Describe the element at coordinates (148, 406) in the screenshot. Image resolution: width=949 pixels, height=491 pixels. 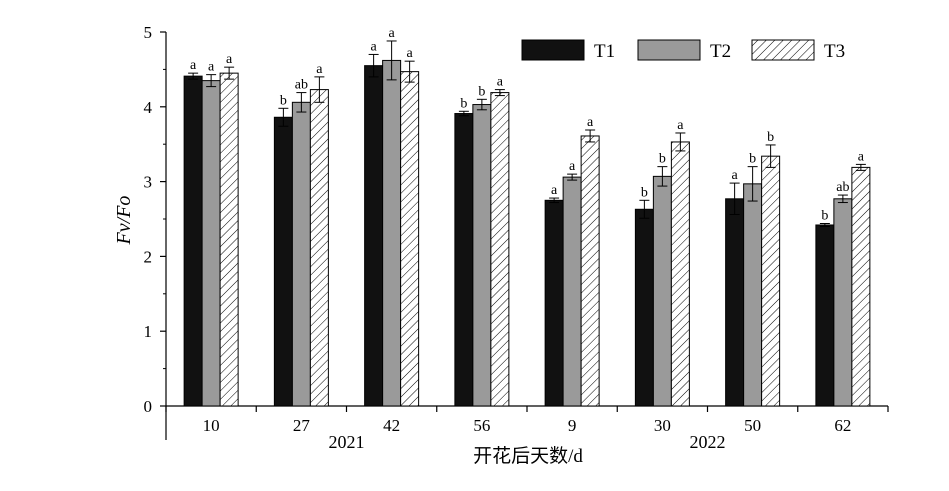
I see `y-tick-label: 0` at that location.